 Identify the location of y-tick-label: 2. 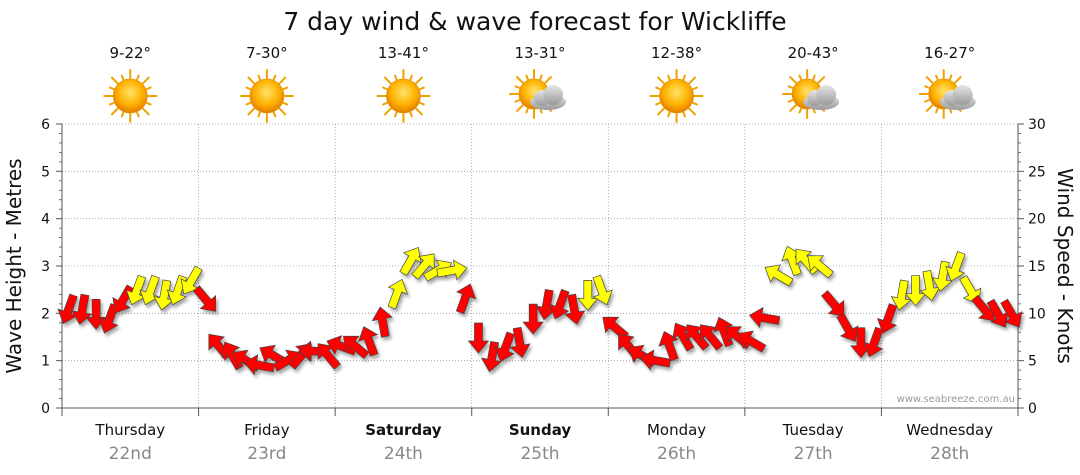
(45, 314).